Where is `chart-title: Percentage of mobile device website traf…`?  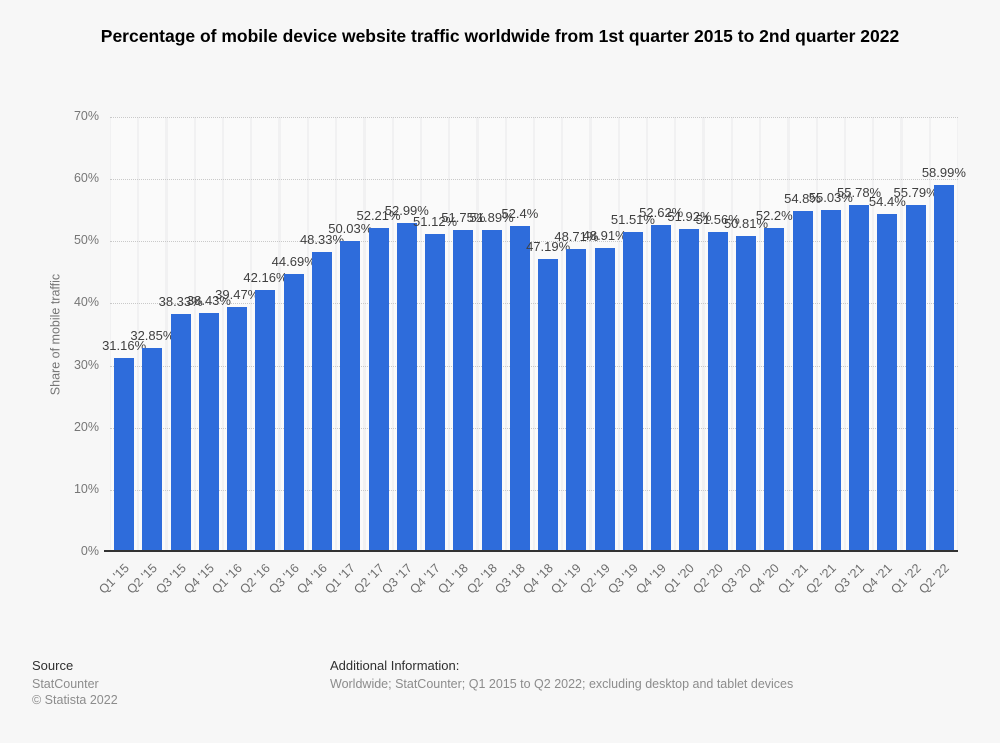 chart-title: Percentage of mobile device website traf… is located at coordinates (500, 36).